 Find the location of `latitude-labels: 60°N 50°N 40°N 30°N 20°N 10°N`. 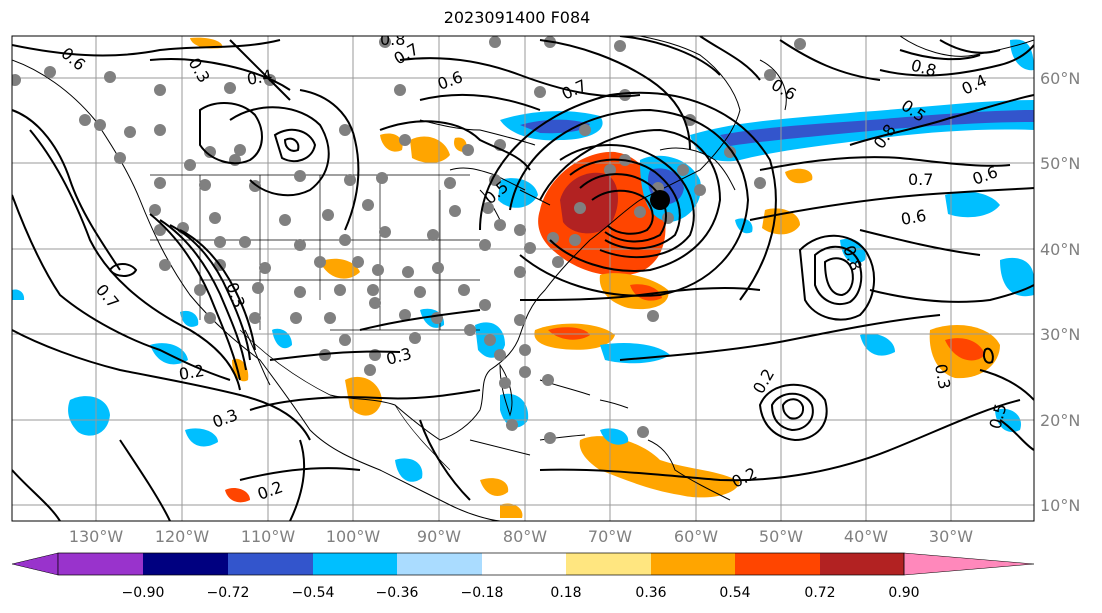

latitude-labels: 60°N 50°N 40°N 30°N 20°N 10°N is located at coordinates (1060, 292).